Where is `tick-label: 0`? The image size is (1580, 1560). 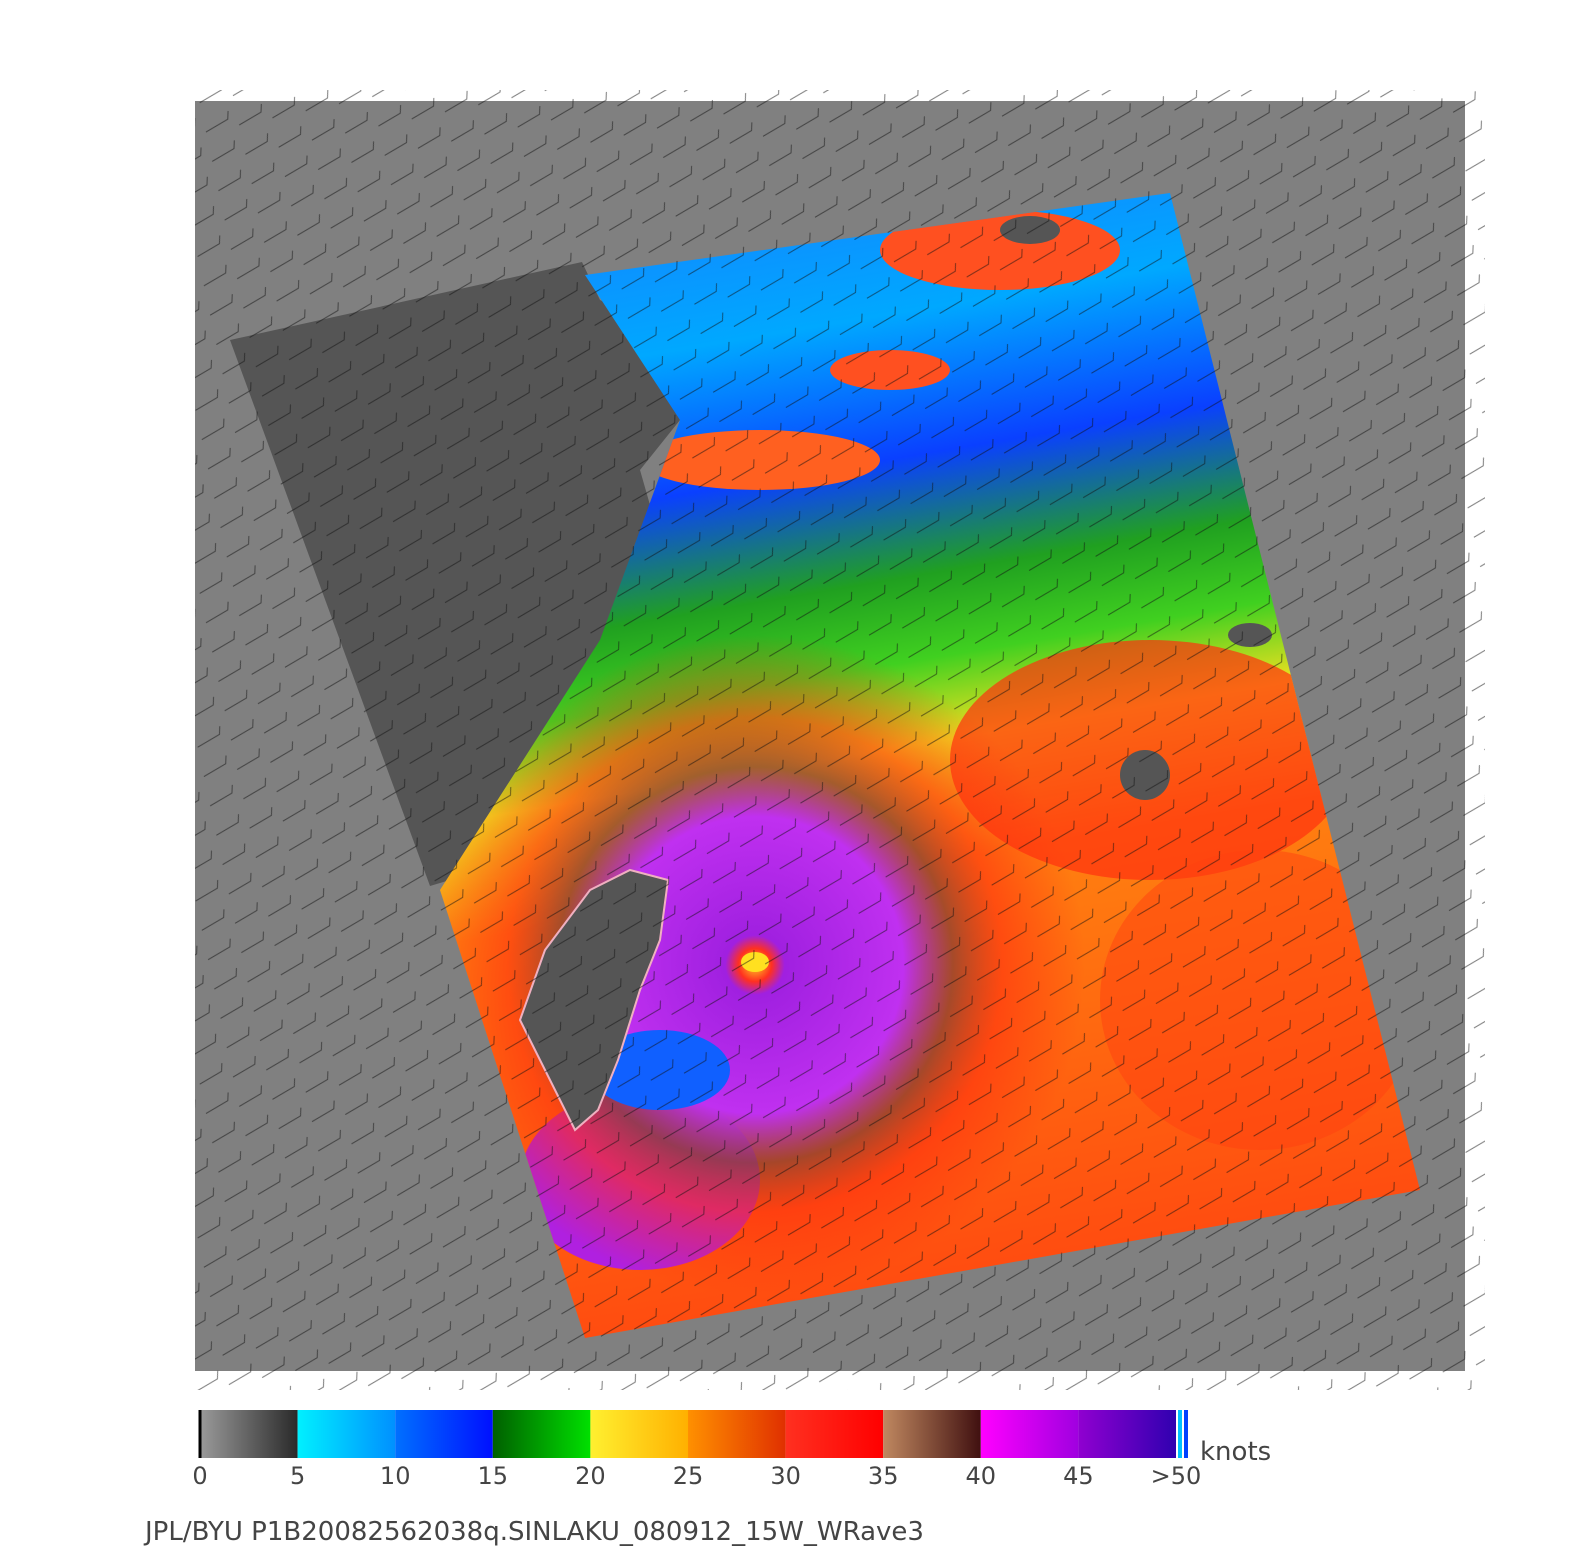
tick-label: 0 is located at coordinates (199, 1476).